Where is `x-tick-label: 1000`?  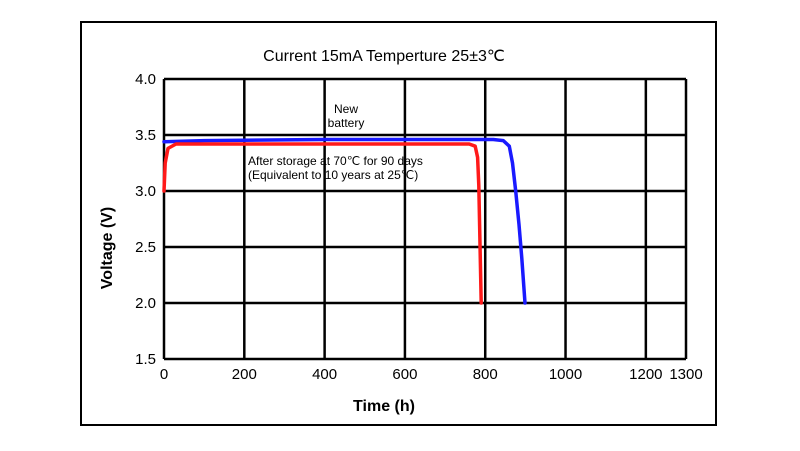 x-tick-label: 1000 is located at coordinates (565, 374).